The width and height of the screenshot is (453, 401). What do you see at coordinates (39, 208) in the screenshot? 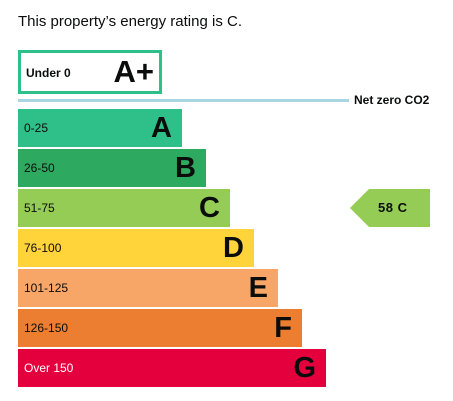
I see `band-c-range: 51-75` at bounding box center [39, 208].